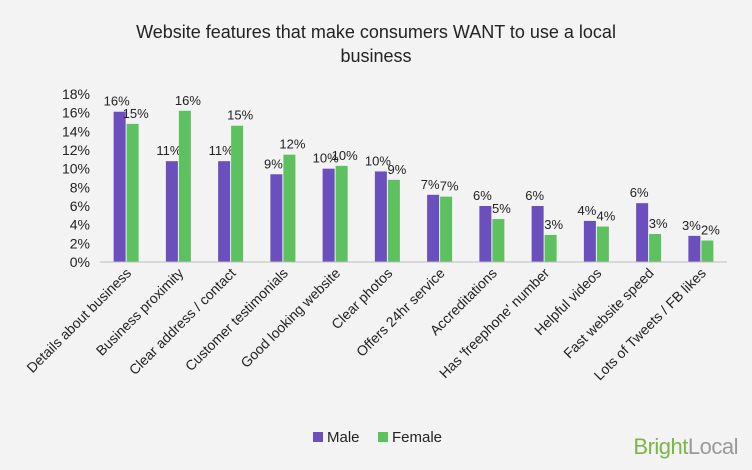  I want to click on legend-label-male: Male, so click(343, 437).